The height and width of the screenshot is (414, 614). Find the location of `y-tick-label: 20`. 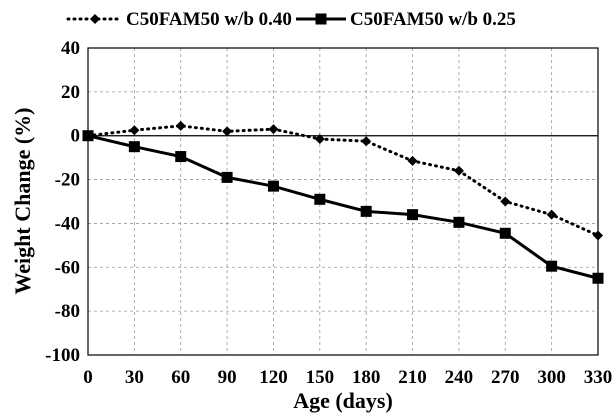

y-tick-label: 20 is located at coordinates (70, 92).